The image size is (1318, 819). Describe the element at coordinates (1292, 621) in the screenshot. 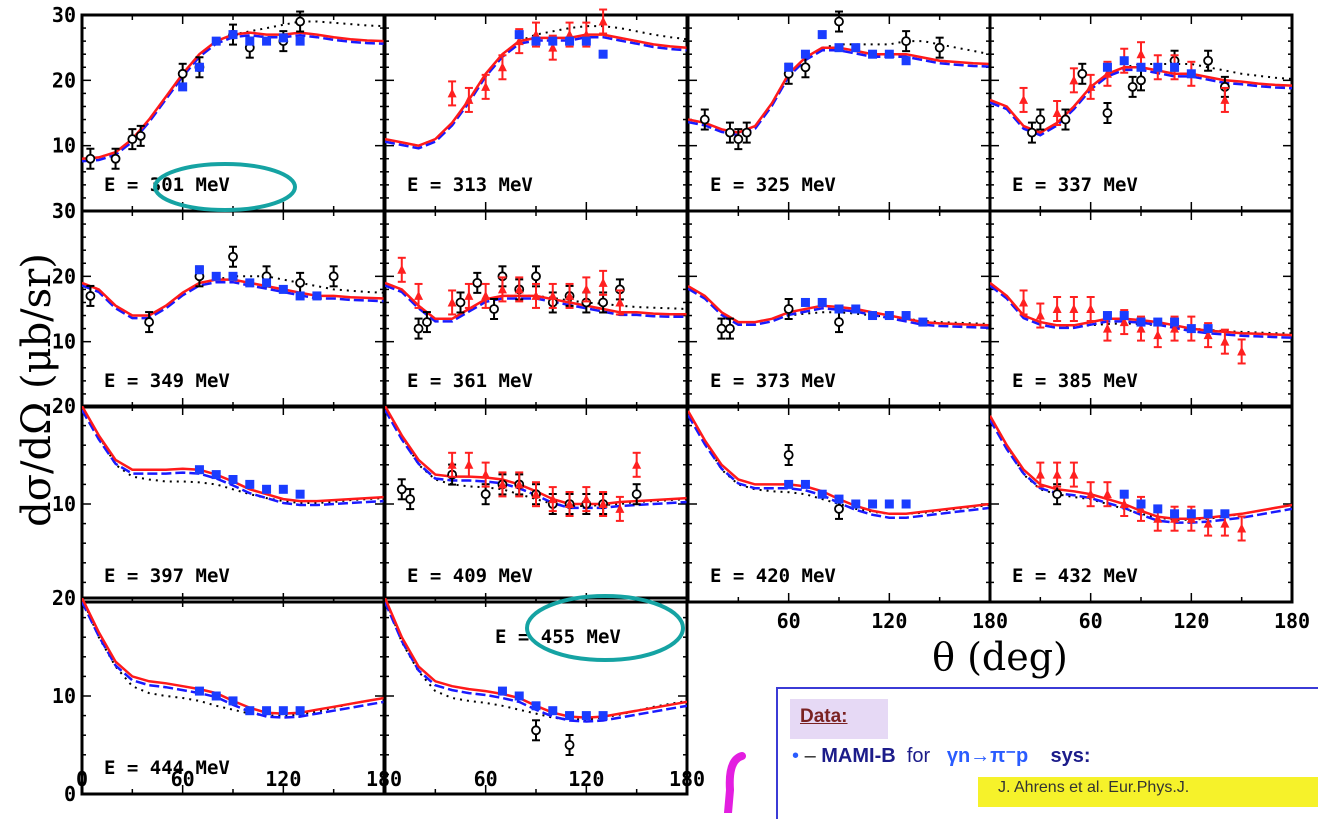

I see `x-tick-label: 180` at that location.